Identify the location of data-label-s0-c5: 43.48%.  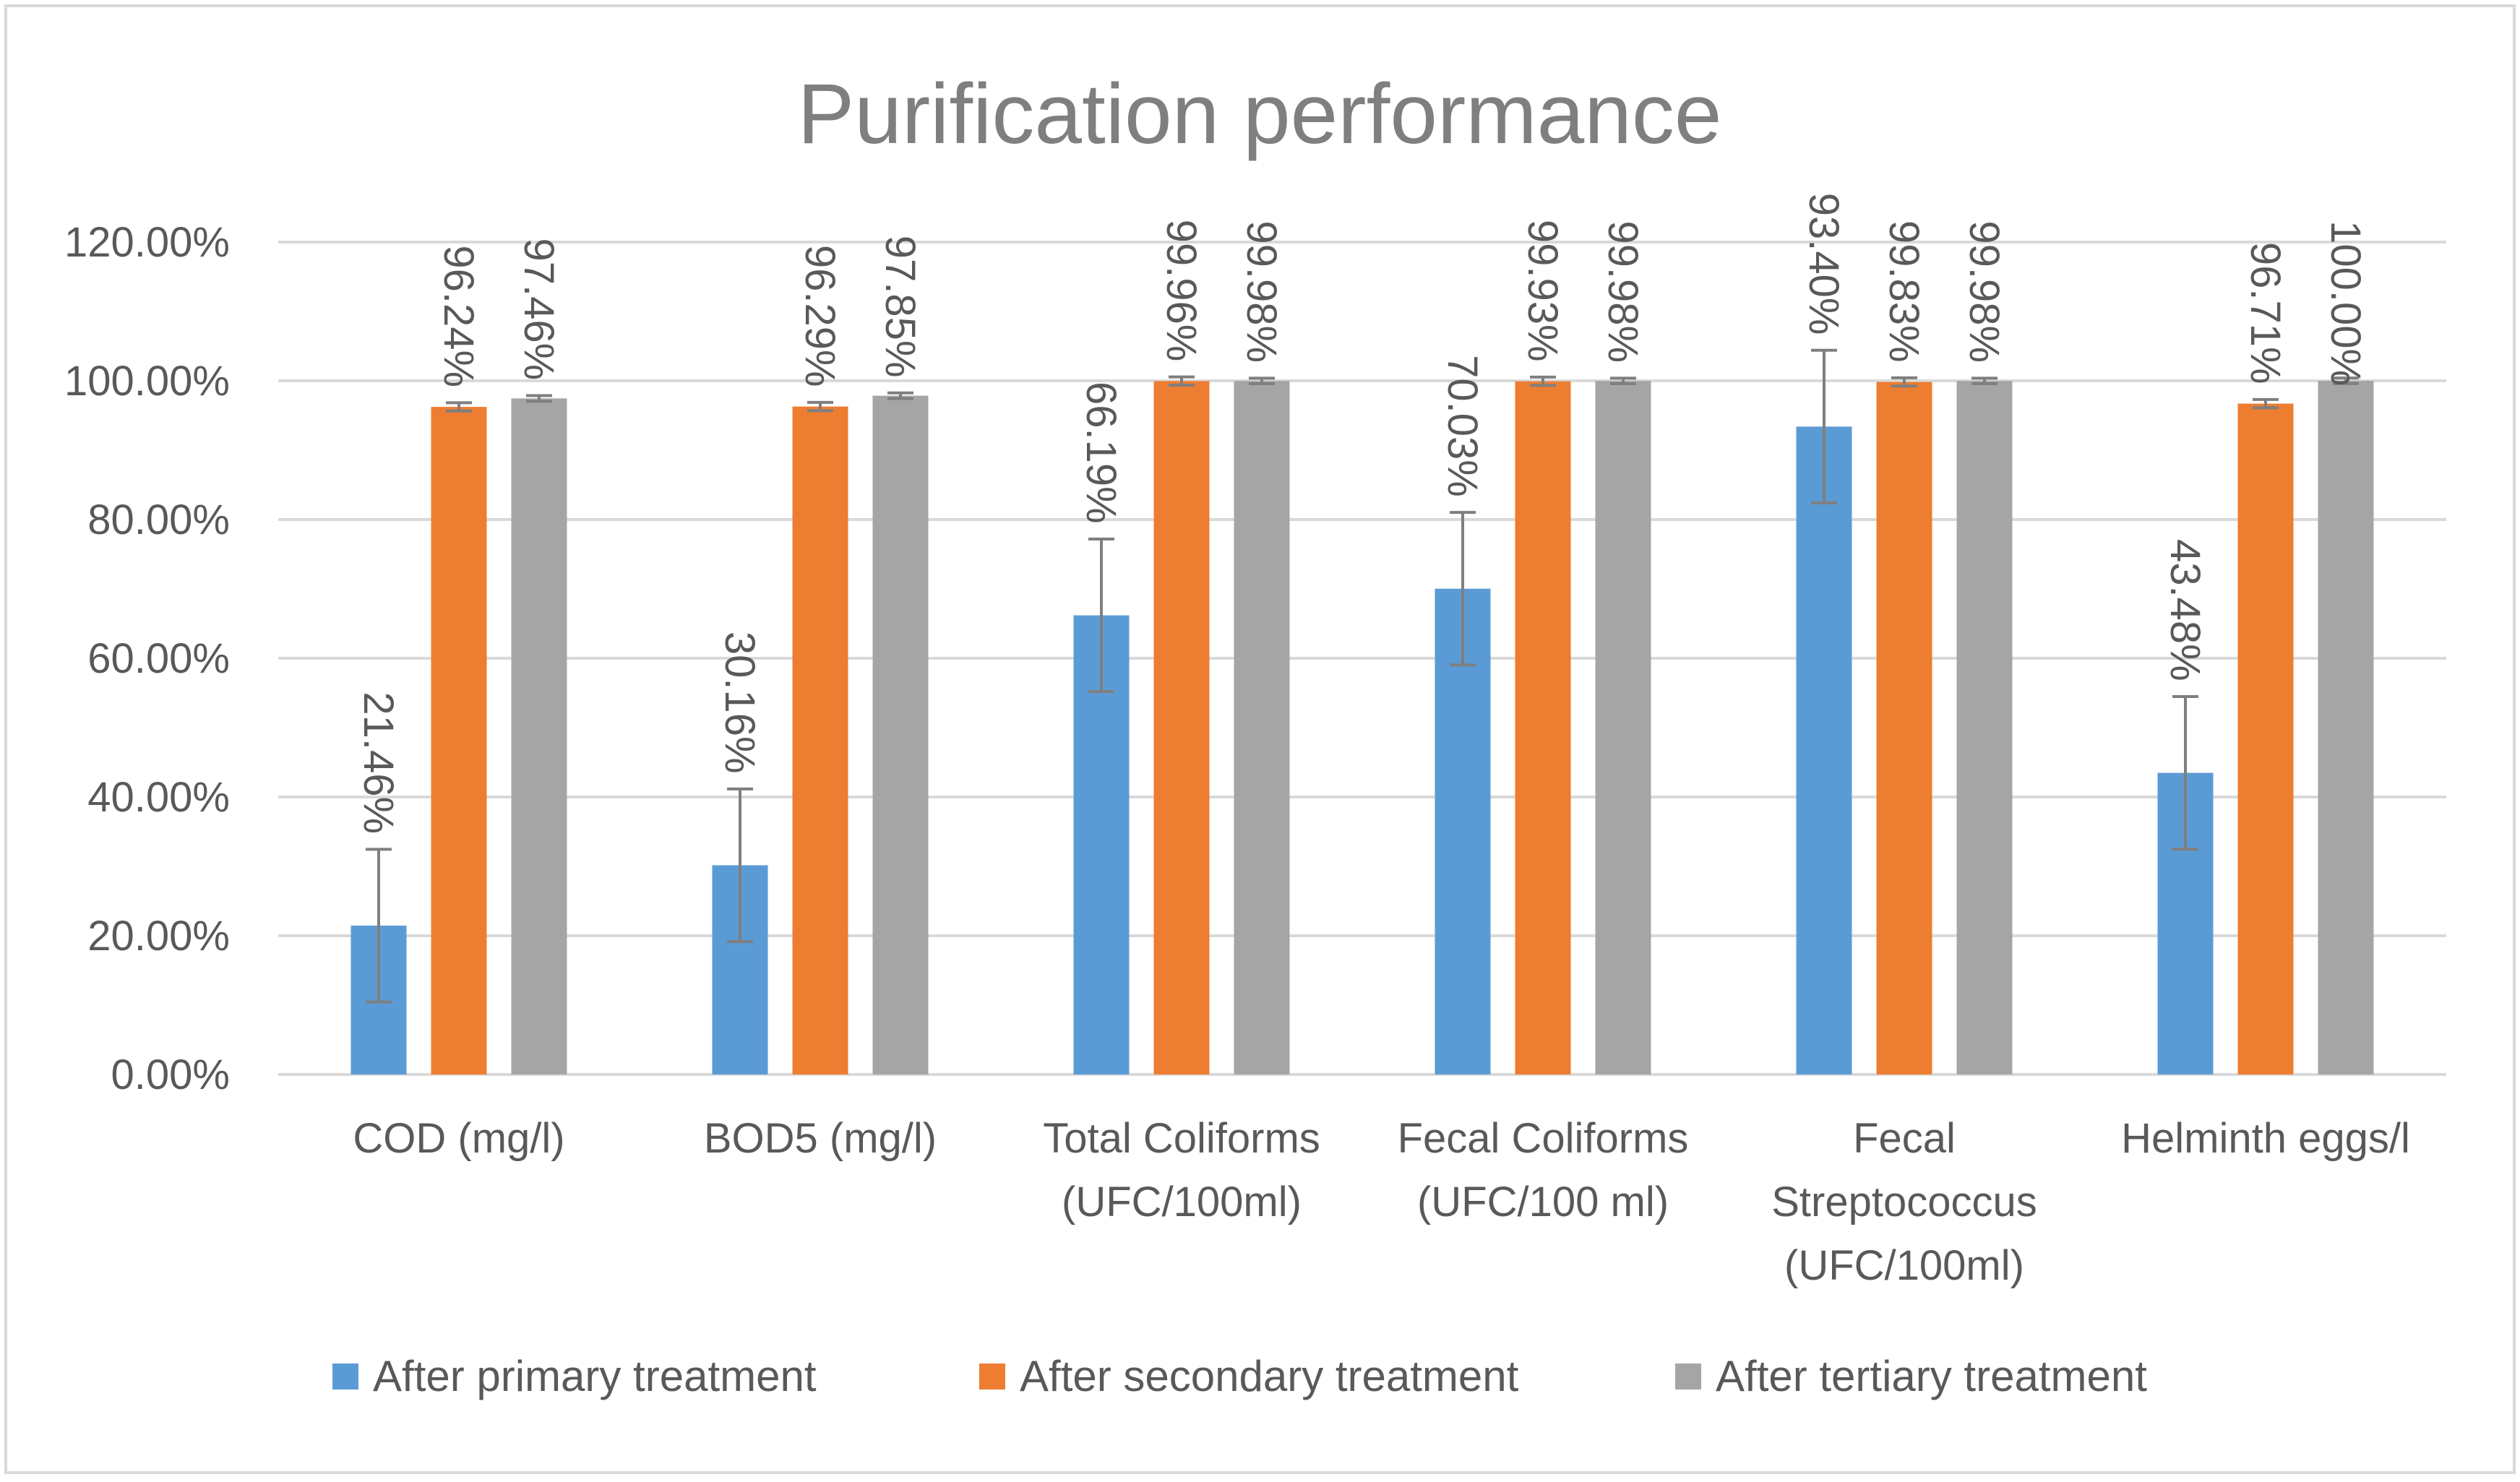
(2185, 610).